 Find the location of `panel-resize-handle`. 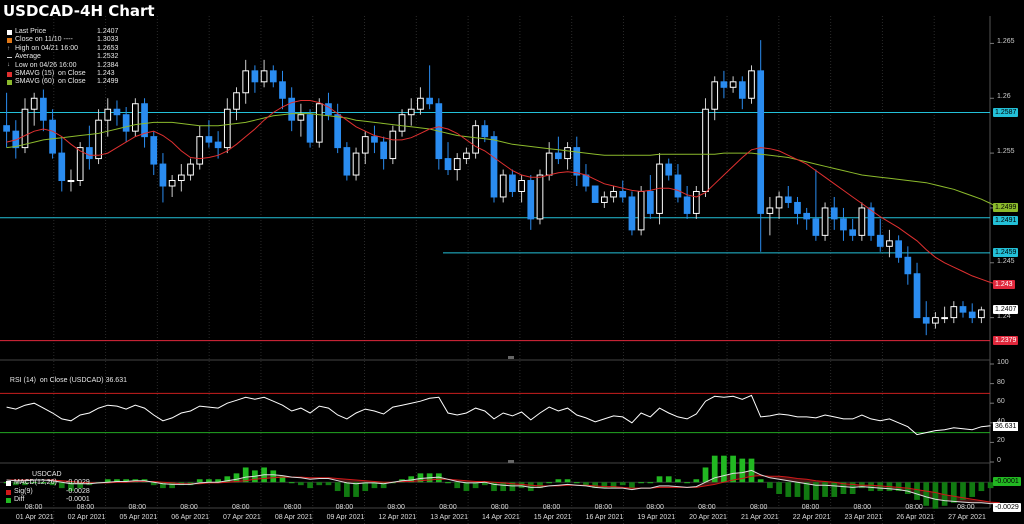

panel-resize-handle is located at coordinates (511, 357).